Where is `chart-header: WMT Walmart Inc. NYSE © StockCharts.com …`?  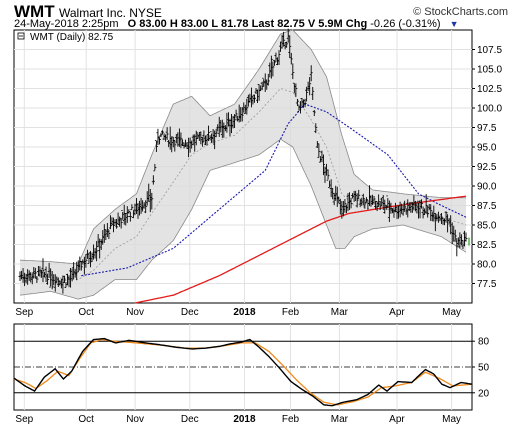 chart-header: WMT Walmart Inc. NYSE © StockCharts.com … is located at coordinates (261, 16).